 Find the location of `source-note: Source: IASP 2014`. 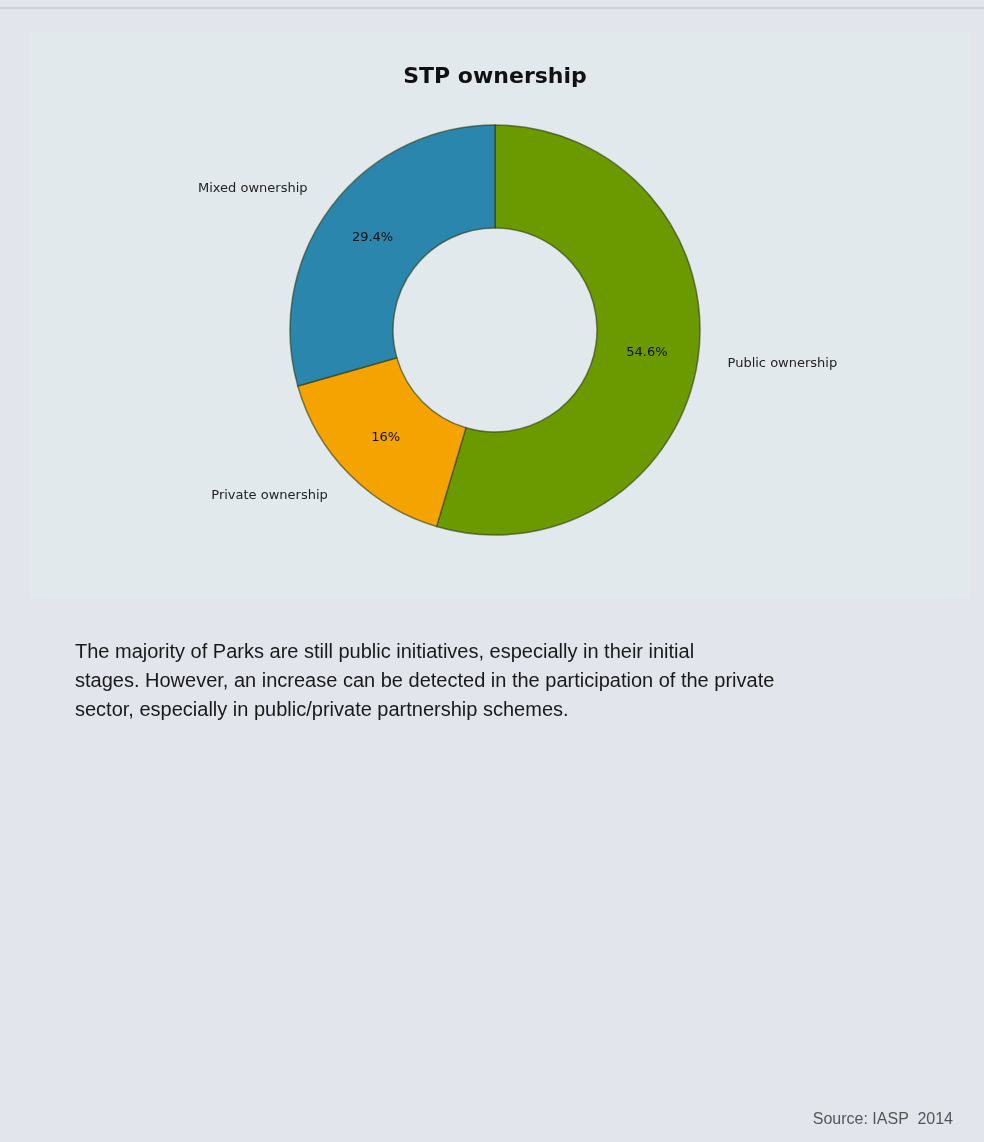

source-note: Source: IASP 2014 is located at coordinates (883, 1118).